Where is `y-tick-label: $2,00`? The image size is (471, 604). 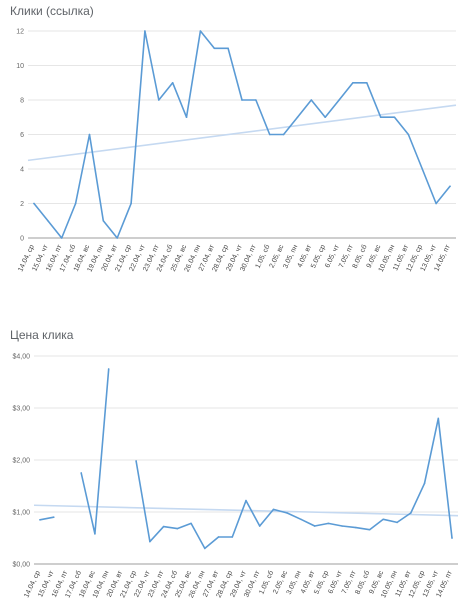 y-tick-label: $2,00 is located at coordinates (21, 461).